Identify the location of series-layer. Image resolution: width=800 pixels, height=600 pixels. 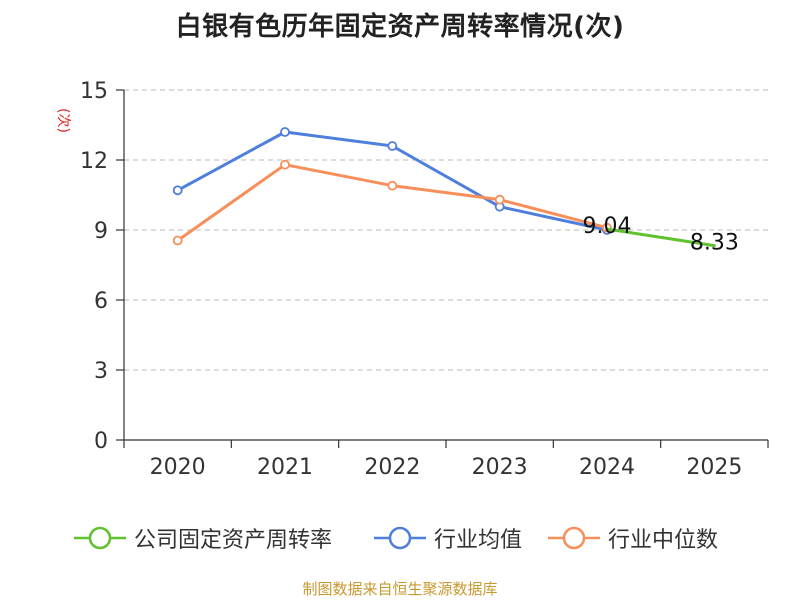
(444, 187).